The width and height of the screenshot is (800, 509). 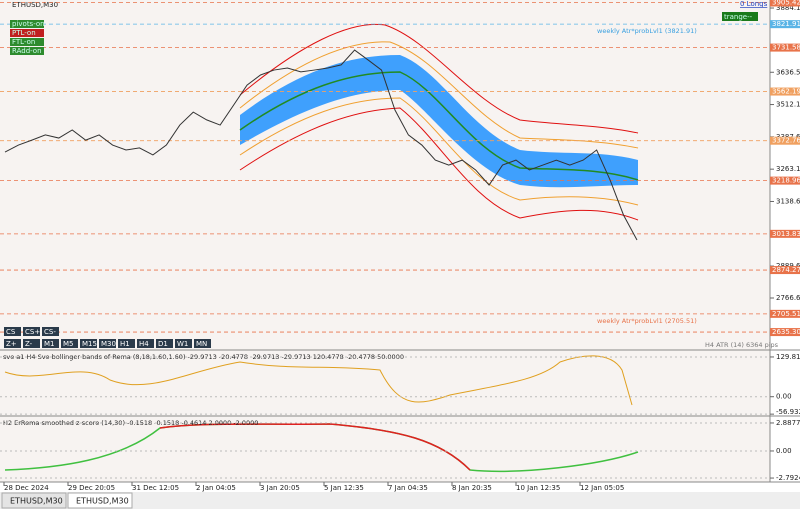 What do you see at coordinates (788, 201) in the screenshot?
I see `y-tick-label: 3138.60` at bounding box center [788, 201].